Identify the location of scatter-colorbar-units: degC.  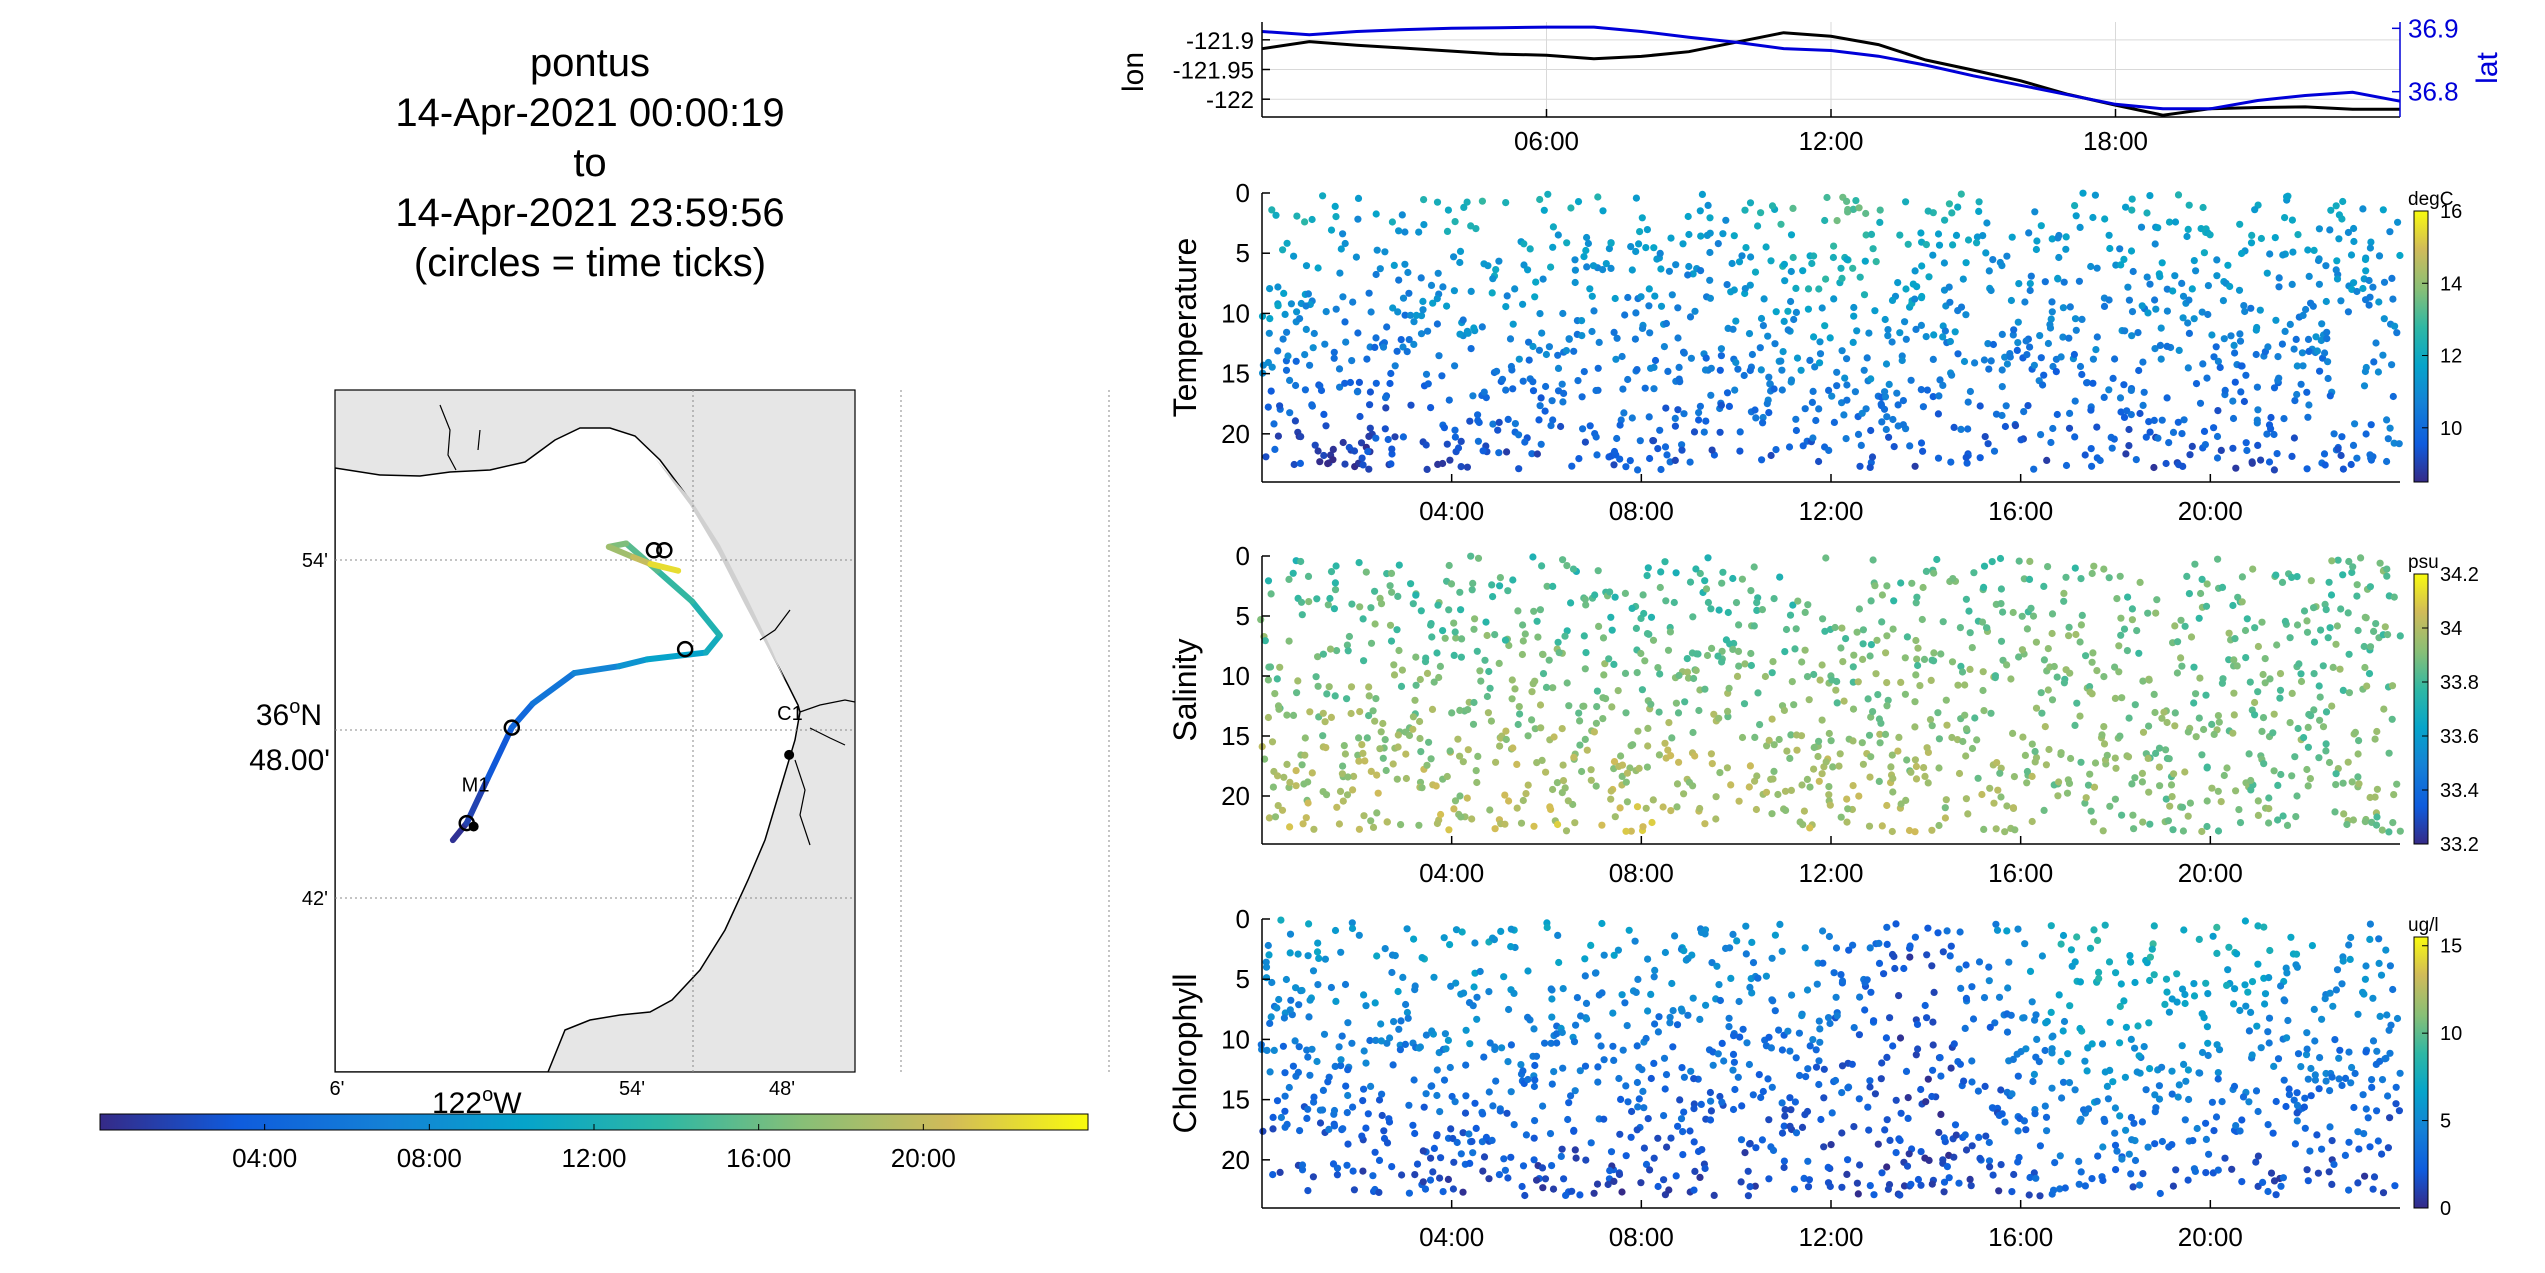
(2430, 199).